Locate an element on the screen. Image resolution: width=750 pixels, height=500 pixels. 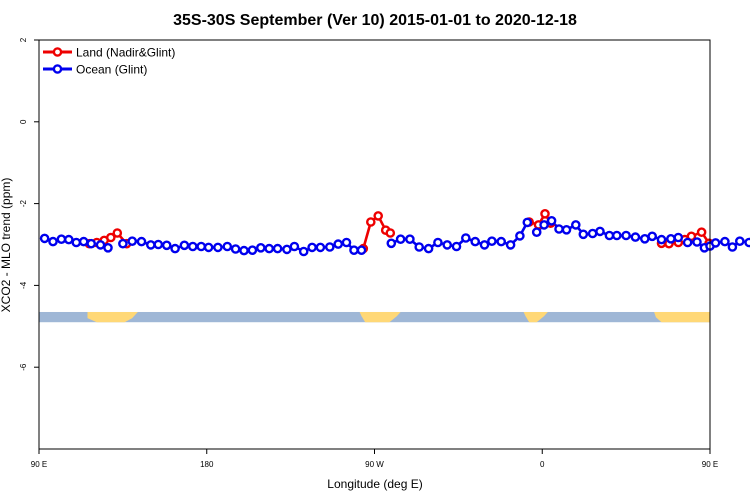
legend: Land (Nadir&Glint) Ocean (Glint) is located at coordinates (109, 61).